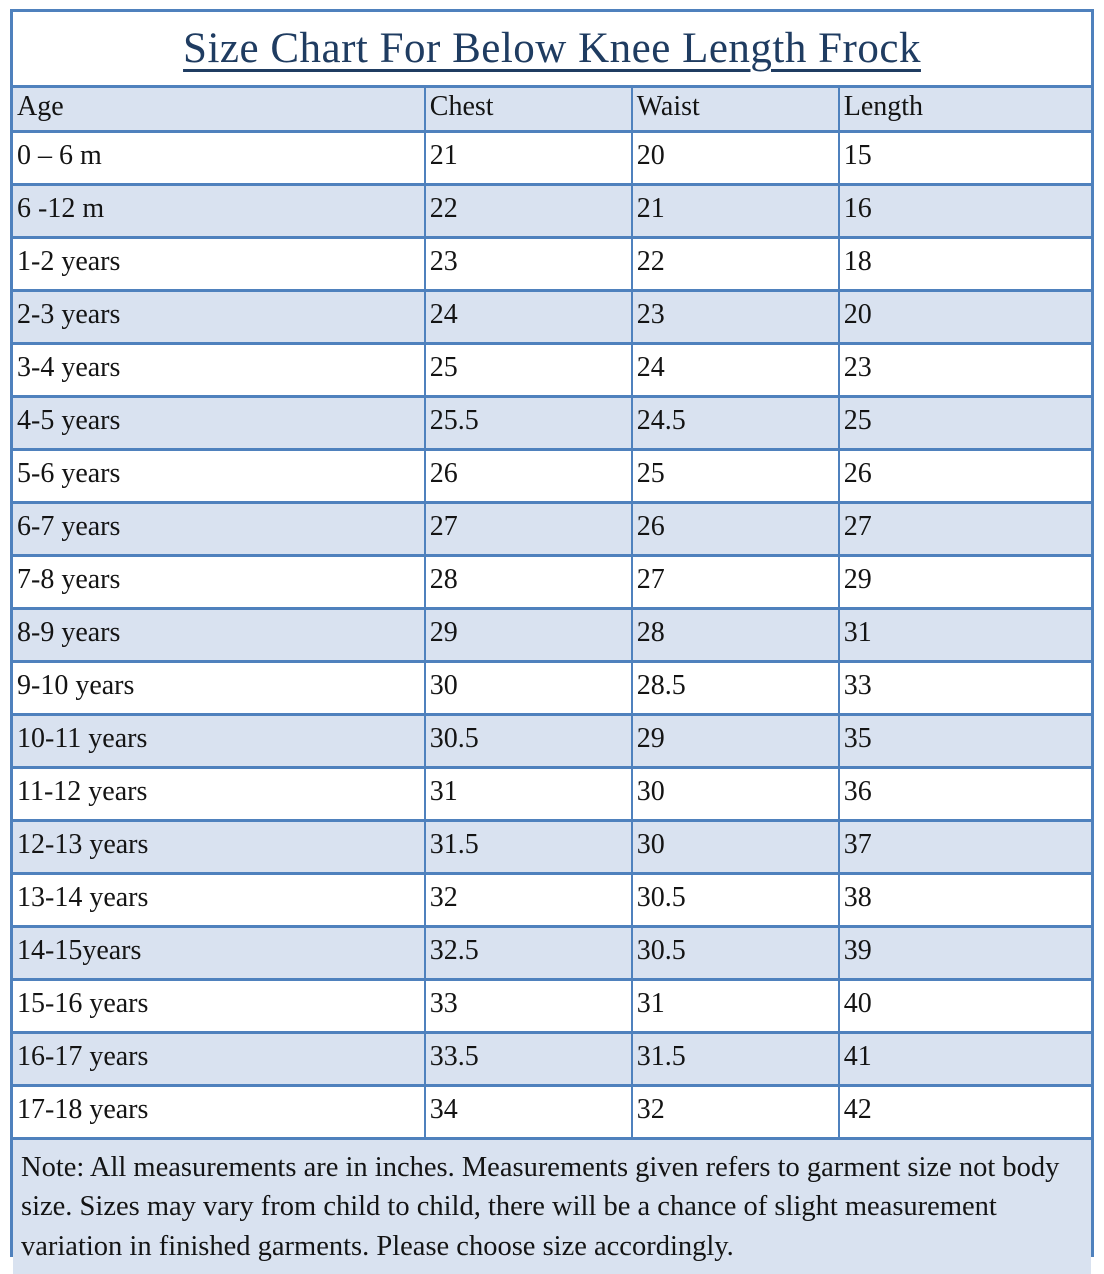 The image size is (1104, 1274). I want to click on page-title: Size Chart For Below Knee Length Frock, so click(552, 48).